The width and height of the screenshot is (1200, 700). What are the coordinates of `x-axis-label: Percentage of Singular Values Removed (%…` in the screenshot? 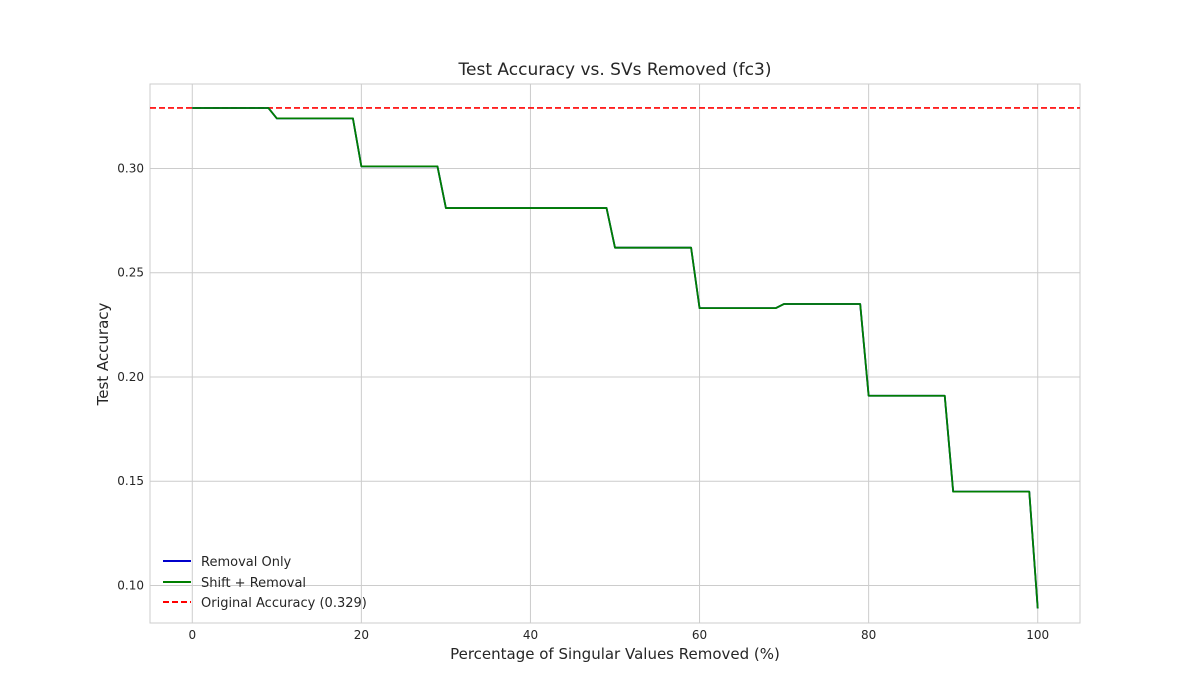 It's located at (615, 654).